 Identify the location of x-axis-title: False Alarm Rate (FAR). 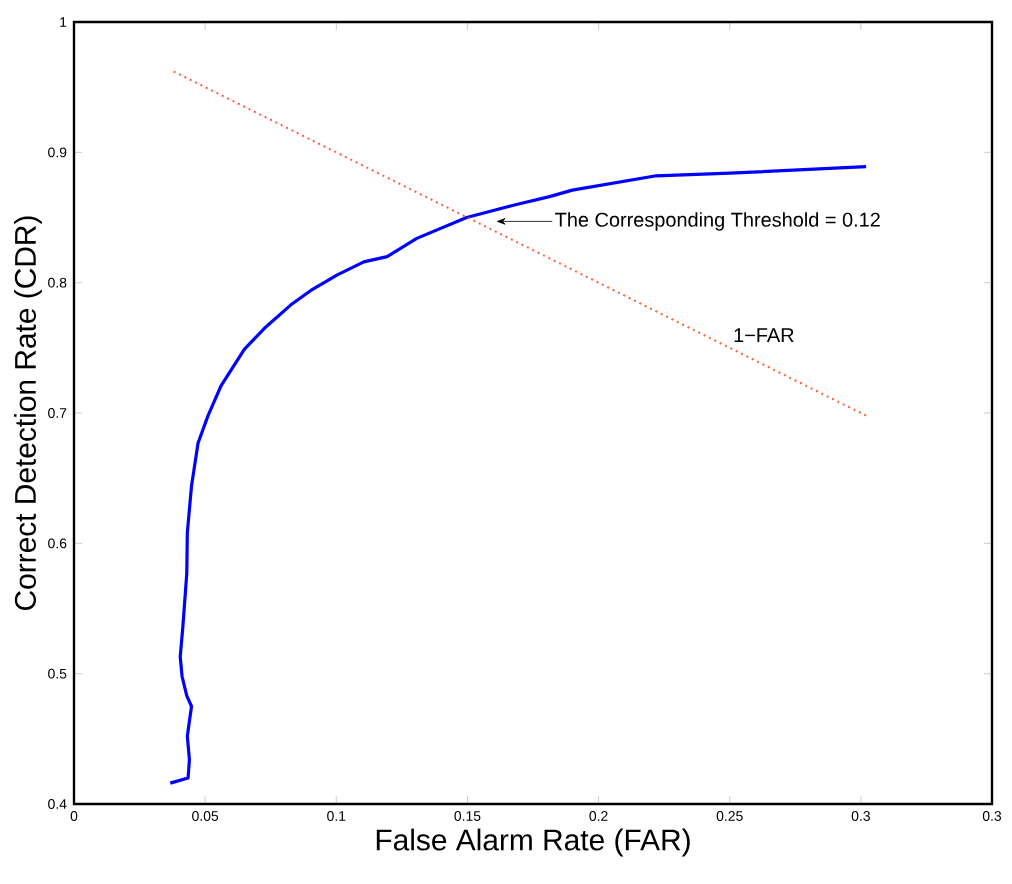
(533, 842).